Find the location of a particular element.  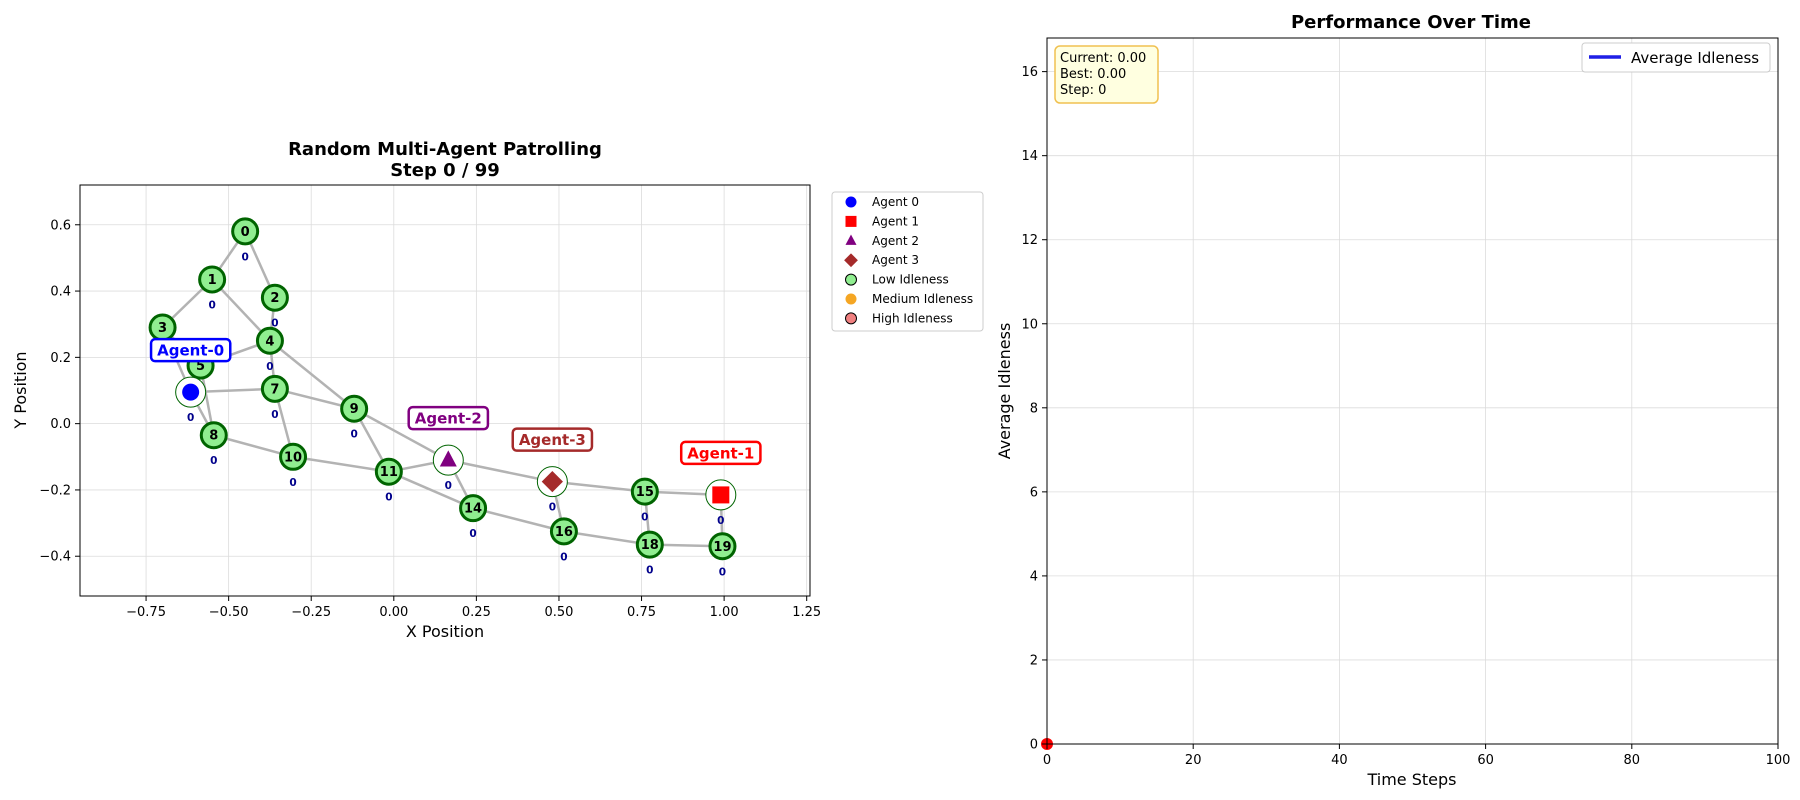

network-node-label: 1 is located at coordinates (212, 280).